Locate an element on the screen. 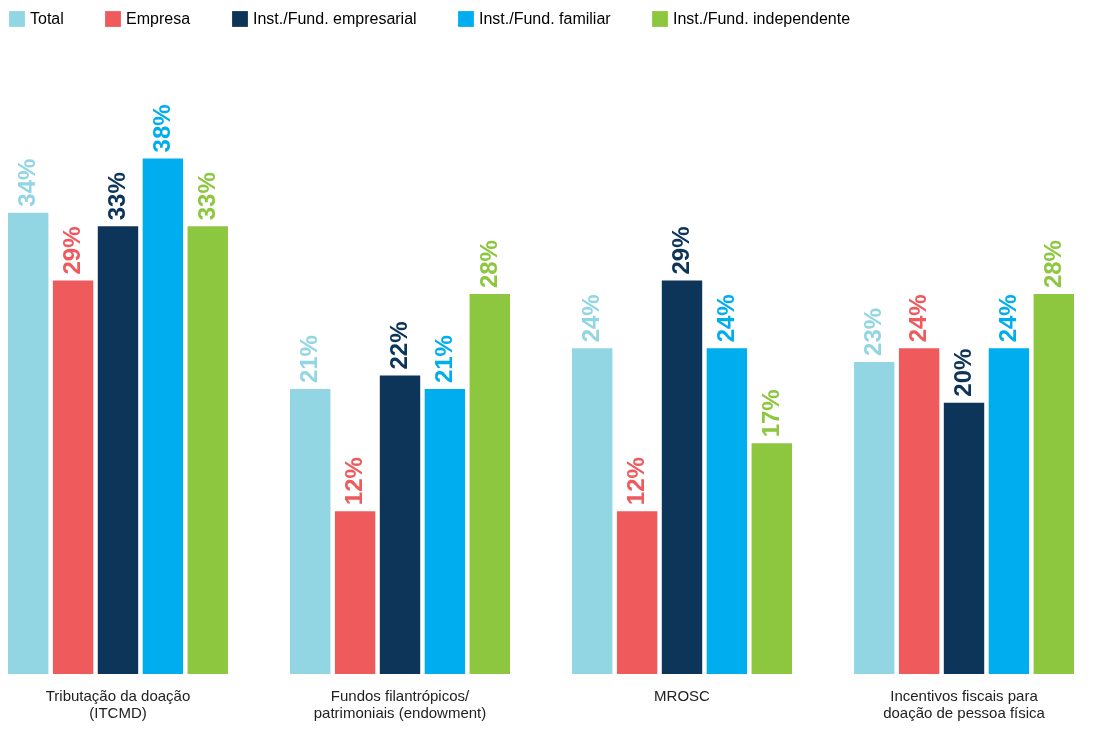  data-label: 38% is located at coordinates (161, 128).